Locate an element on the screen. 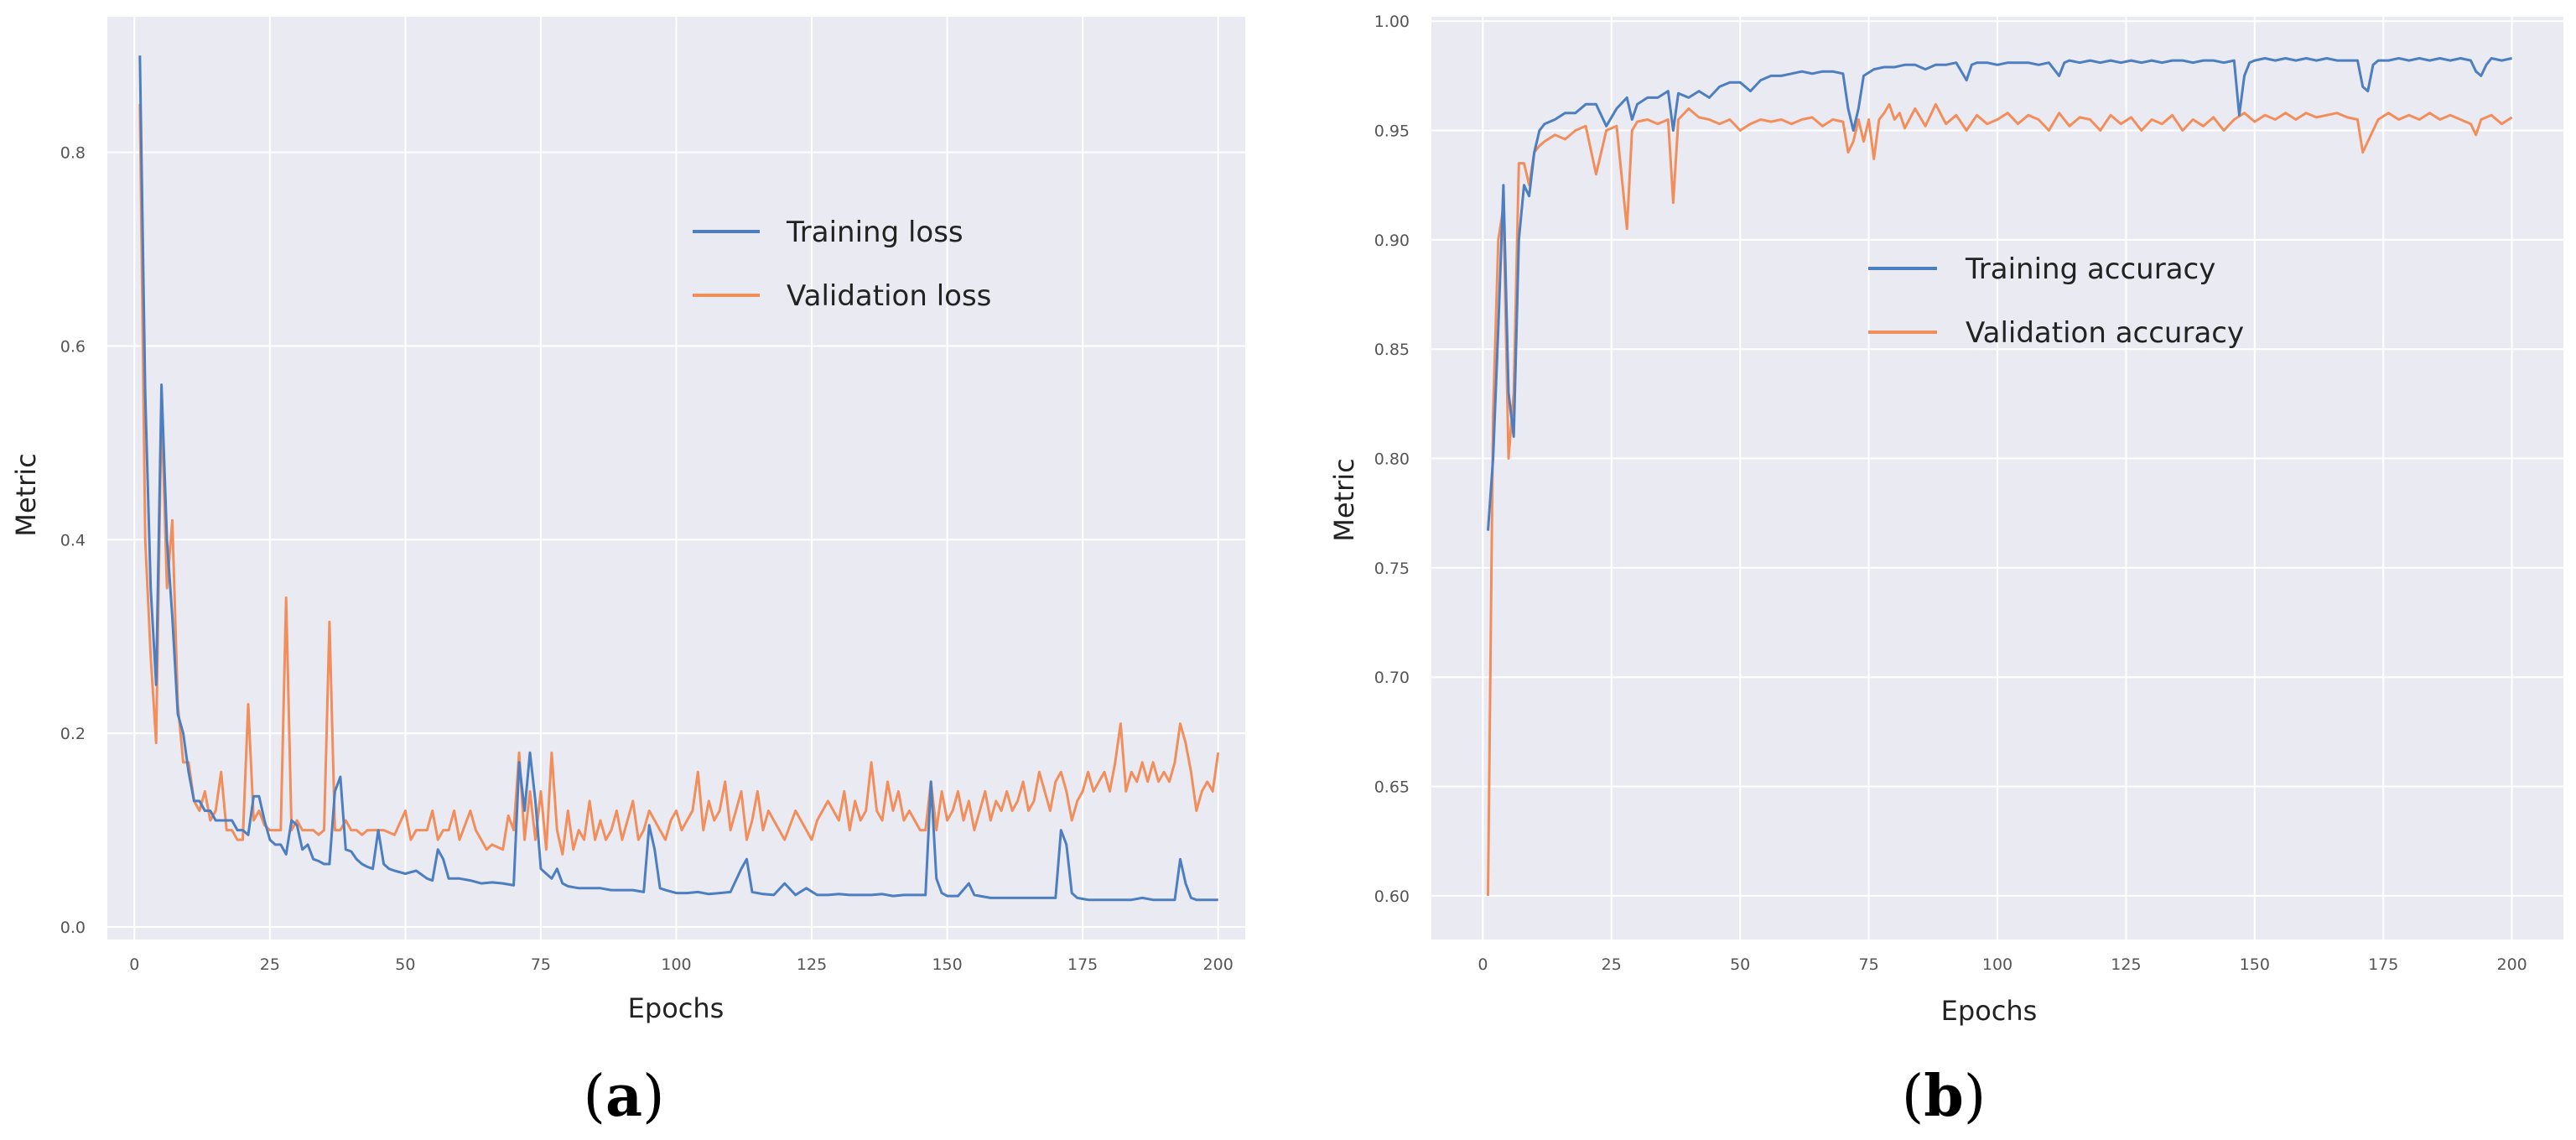 This screenshot has height=1140, width=2576. accuracy-legend: Training accuracy Validation accuracy is located at coordinates (2056, 301).